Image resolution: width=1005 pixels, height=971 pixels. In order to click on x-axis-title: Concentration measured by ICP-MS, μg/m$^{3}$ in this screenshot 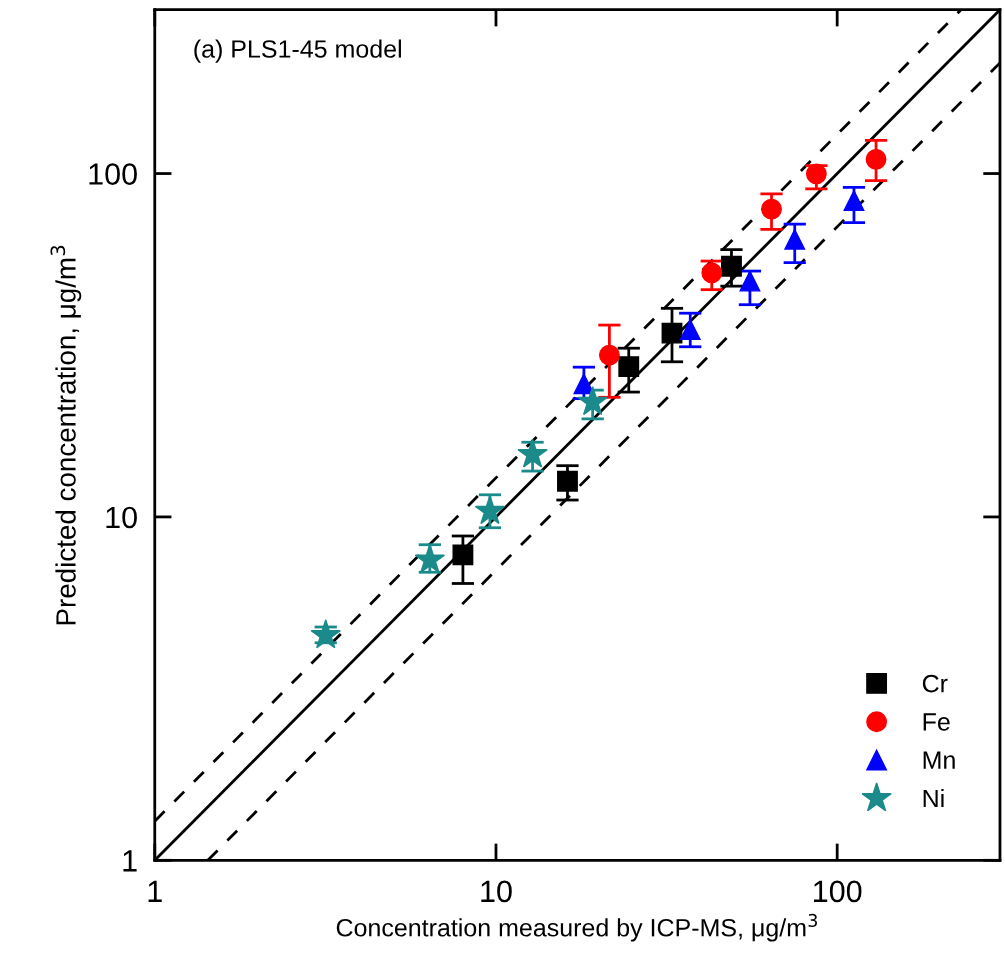, I will do `click(576, 927)`.